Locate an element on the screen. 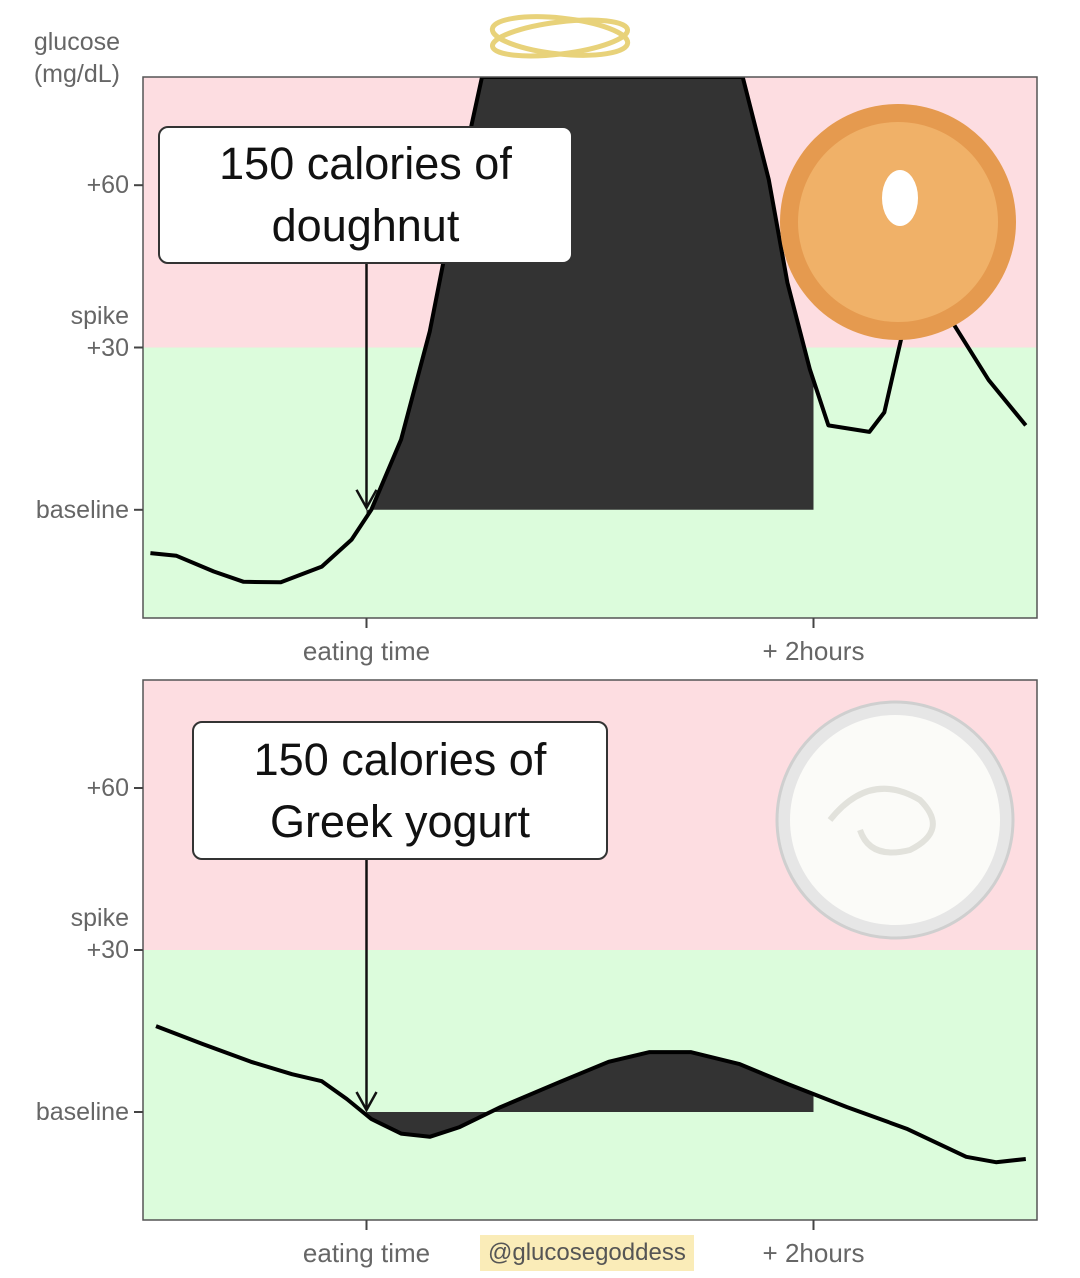 This screenshot has height=1278, width=1080. y-axis-title: glucose (mg/dL) is located at coordinates (76, 58).